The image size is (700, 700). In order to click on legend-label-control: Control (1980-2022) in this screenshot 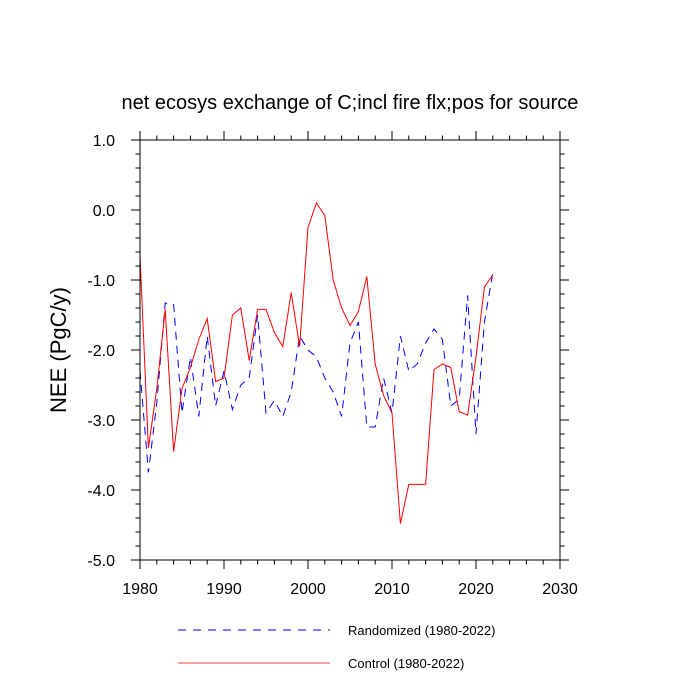, I will do `click(406, 663)`.